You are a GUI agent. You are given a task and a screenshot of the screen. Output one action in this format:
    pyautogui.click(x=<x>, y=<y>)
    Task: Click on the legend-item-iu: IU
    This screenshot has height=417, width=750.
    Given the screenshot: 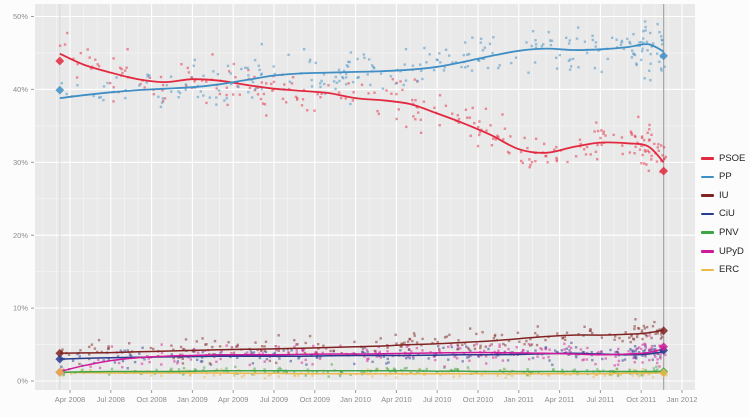 What is the action you would take?
    pyautogui.click(x=723, y=195)
    